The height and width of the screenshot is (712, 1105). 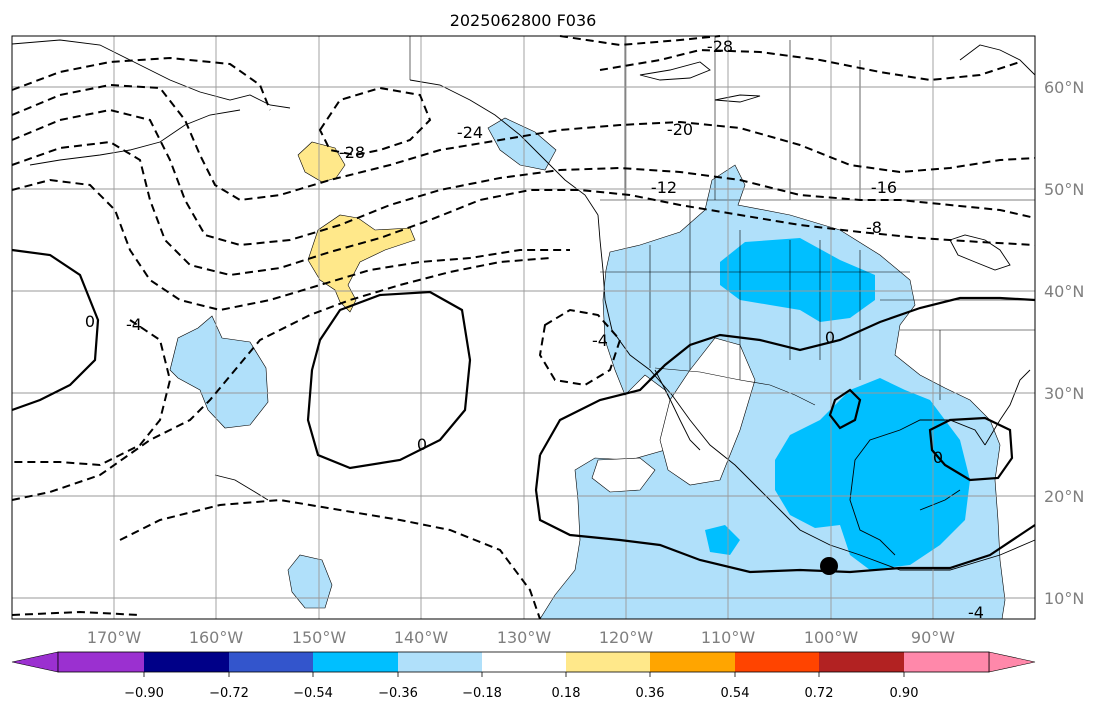 What do you see at coordinates (650, 693) in the screenshot?
I see `colorbar-tick-label: 0.36` at bounding box center [650, 693].